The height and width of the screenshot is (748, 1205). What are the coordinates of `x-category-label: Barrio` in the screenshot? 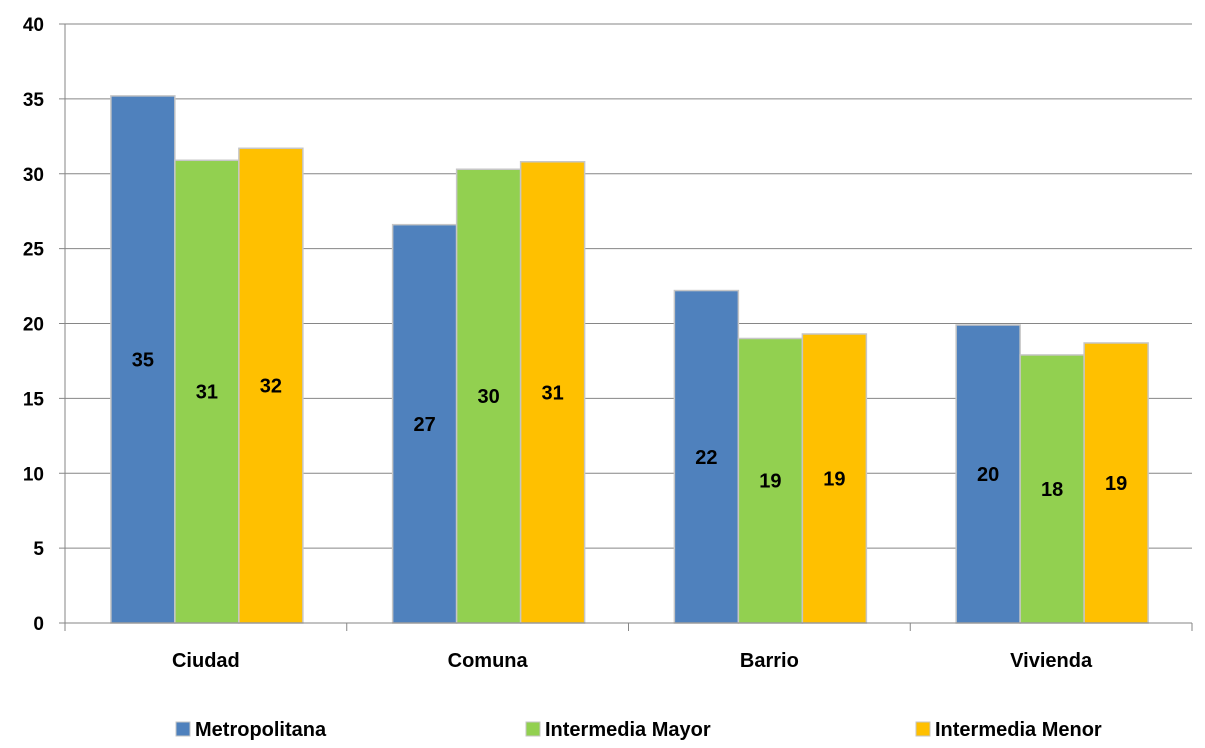 It's located at (769, 661).